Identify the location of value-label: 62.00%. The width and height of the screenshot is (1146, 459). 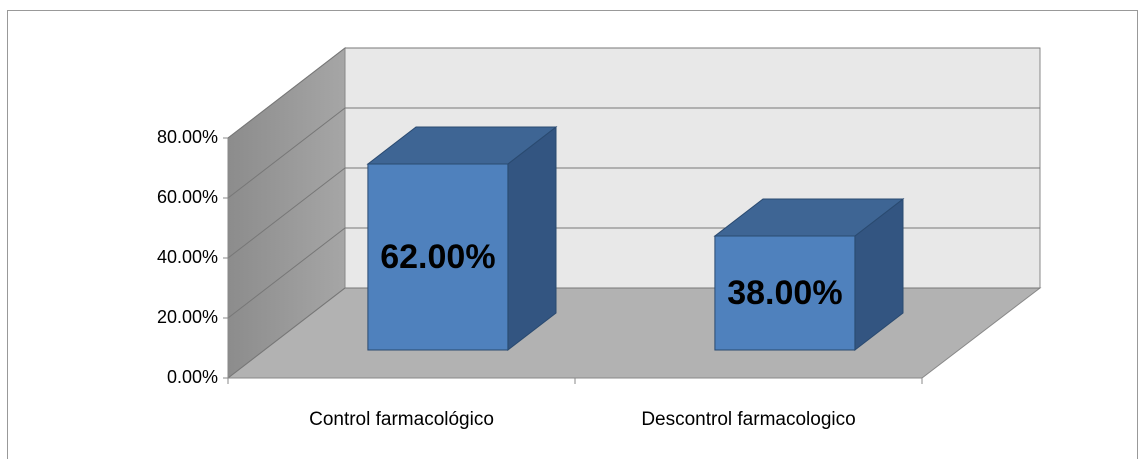
(437, 257).